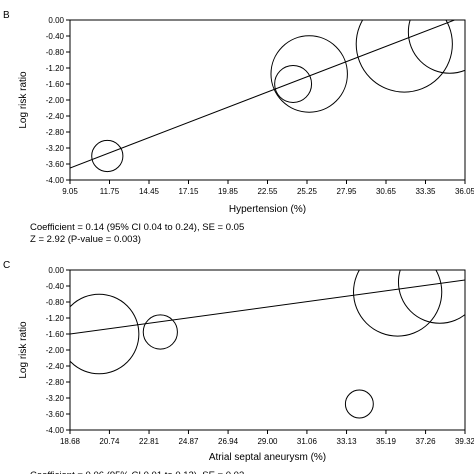  Describe the element at coordinates (347, 441) in the screenshot. I see `x-tick-label: 33.13` at that location.